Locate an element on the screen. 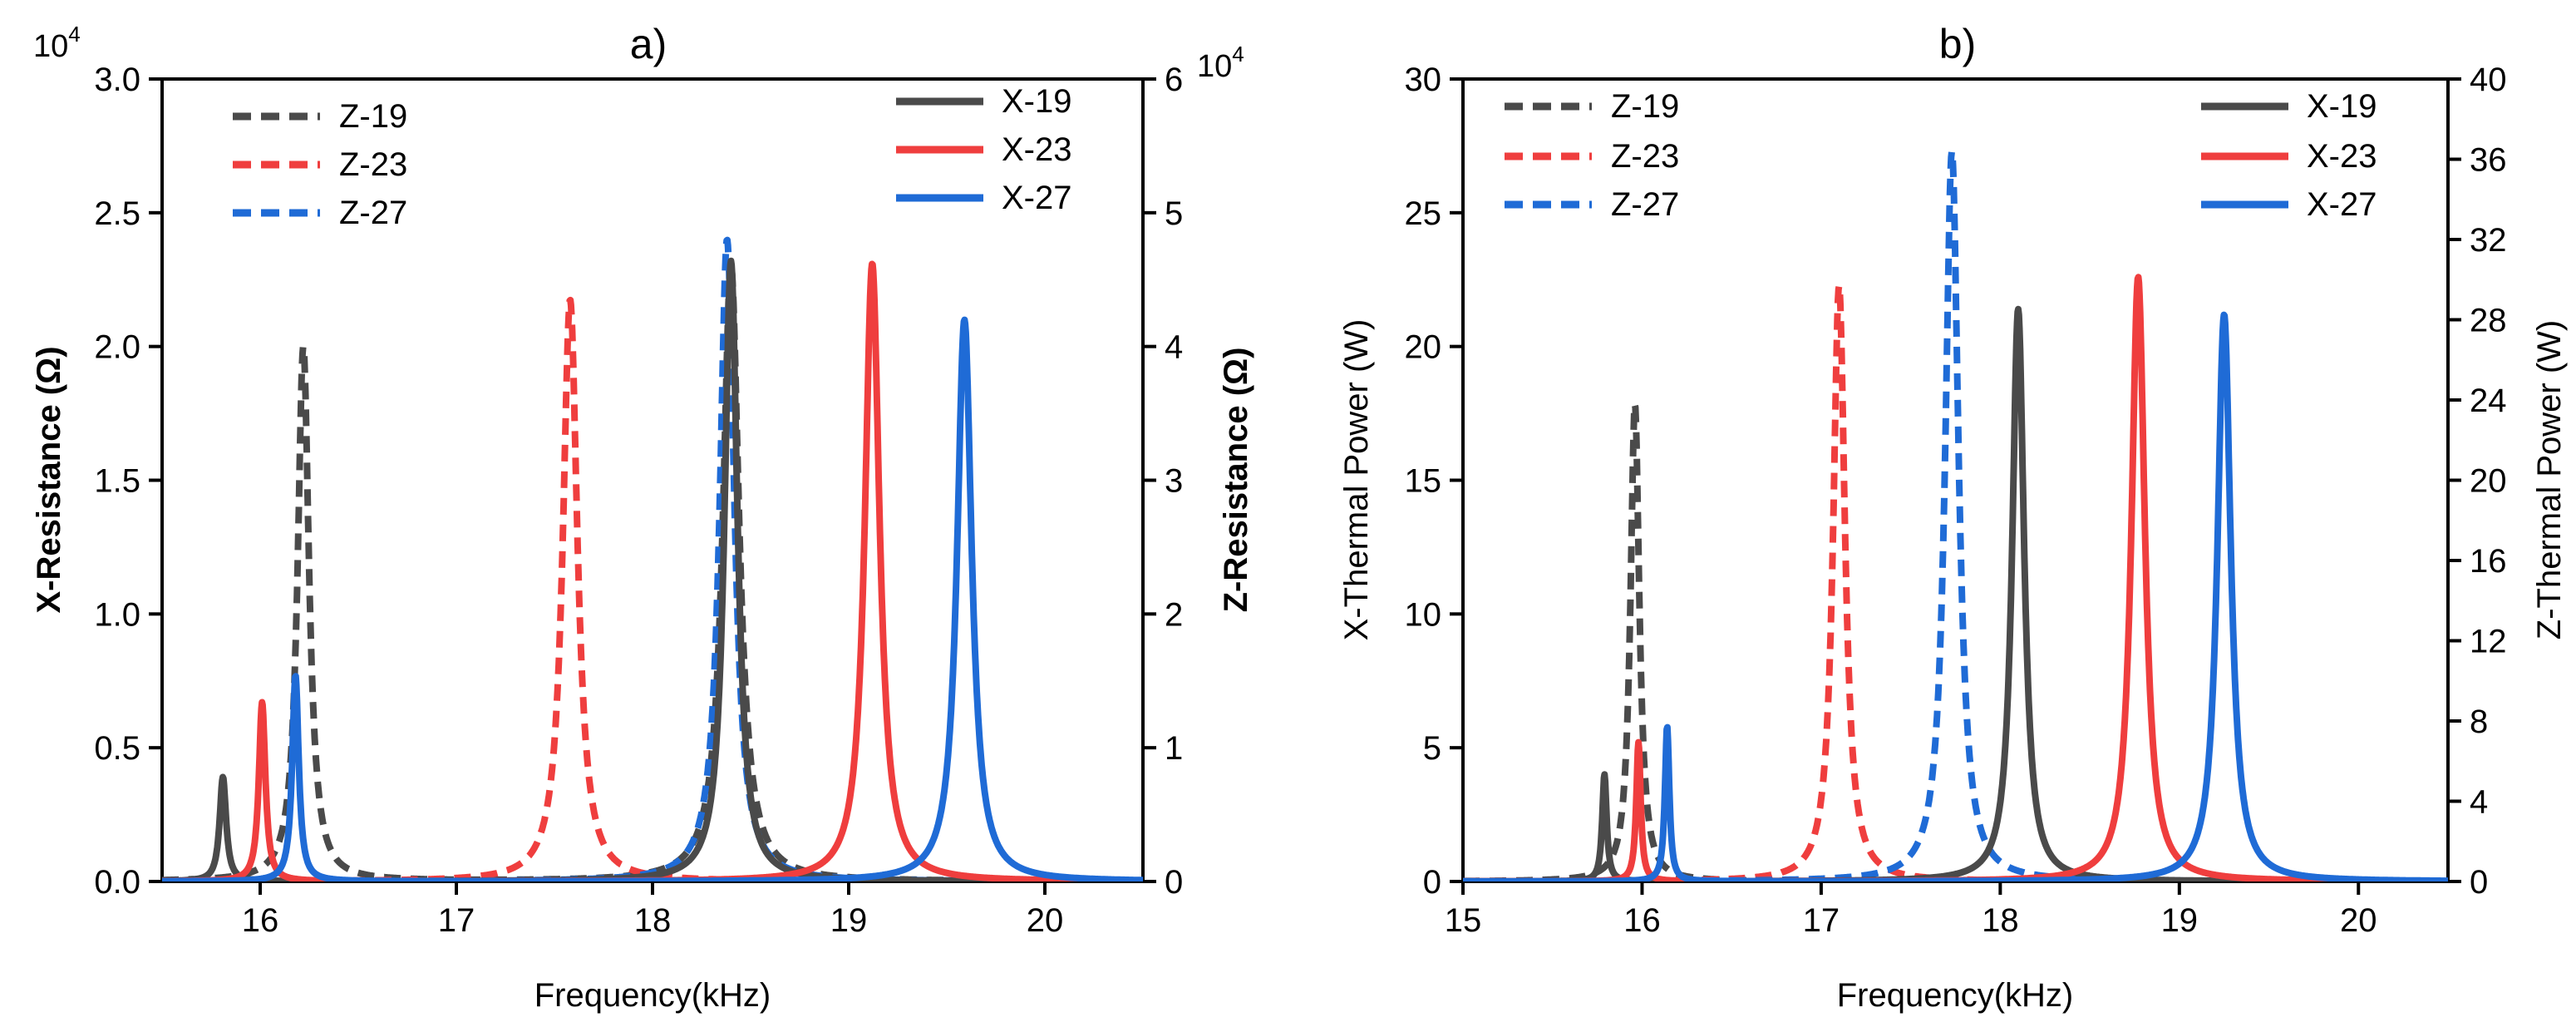  y-tick-label: 30 is located at coordinates (1423, 80).